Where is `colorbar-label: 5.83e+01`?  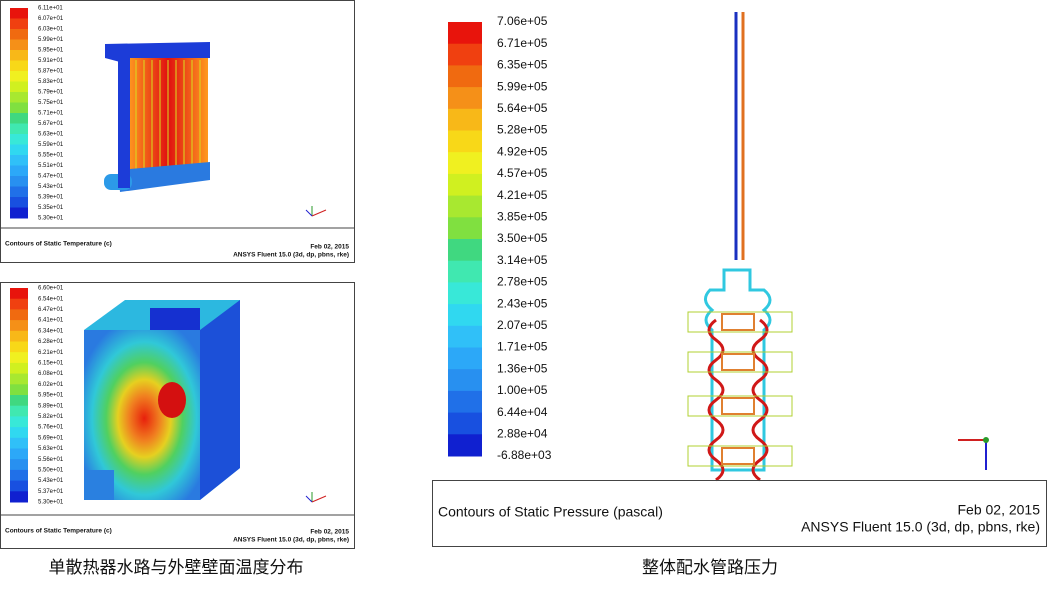 colorbar-label: 5.83e+01 is located at coordinates (51, 82).